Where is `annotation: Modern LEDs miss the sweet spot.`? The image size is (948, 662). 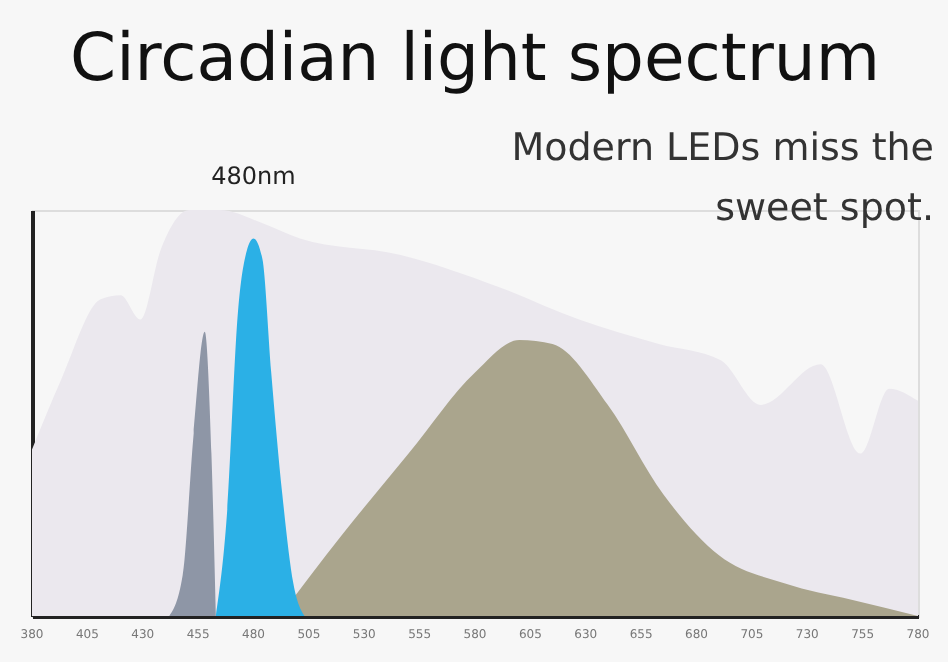 annotation: Modern LEDs miss the sweet spot. is located at coordinates (722, 178).